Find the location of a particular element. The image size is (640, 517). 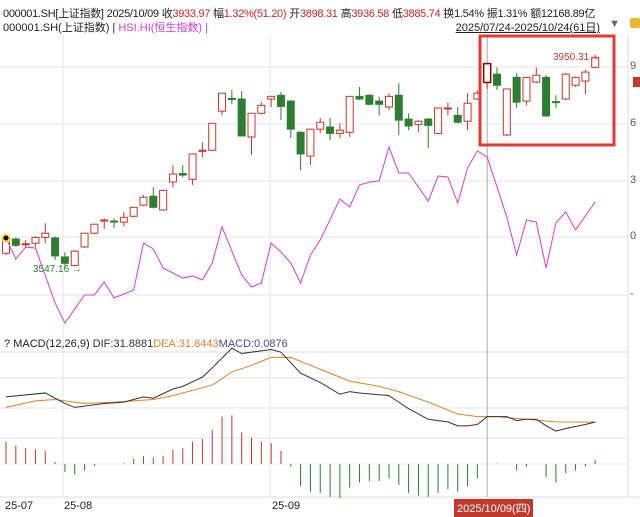

turnover-label: 换 is located at coordinates (449, 14).